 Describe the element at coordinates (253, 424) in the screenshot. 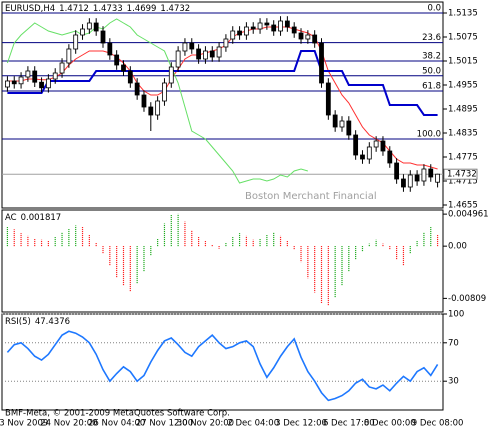

I see `x-tick-label: 2 Dec 04:00` at that location.